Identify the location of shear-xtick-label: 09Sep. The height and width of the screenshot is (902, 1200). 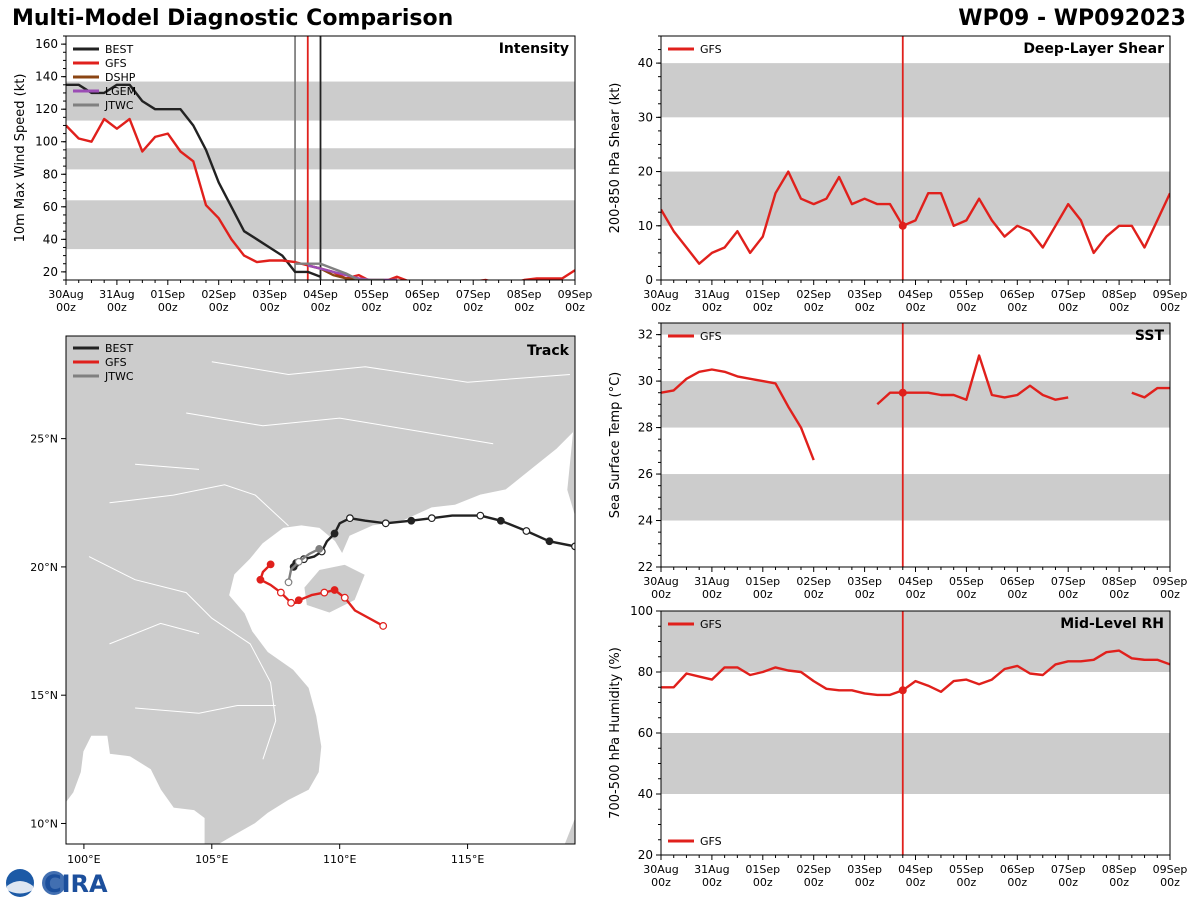
(1170, 294).